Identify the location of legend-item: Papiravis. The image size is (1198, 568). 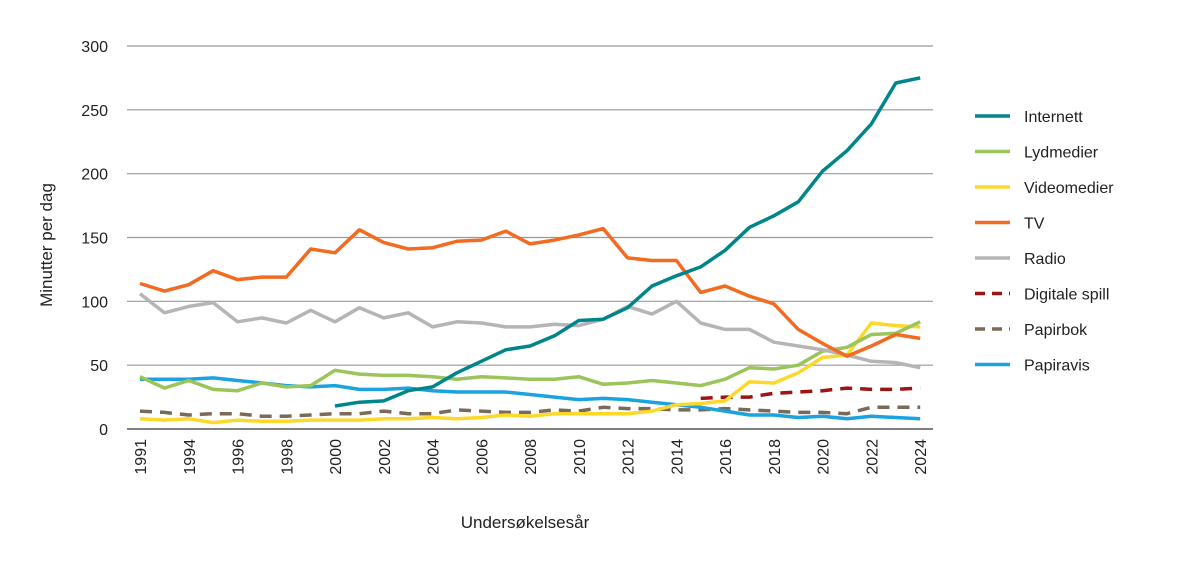
(1032, 366).